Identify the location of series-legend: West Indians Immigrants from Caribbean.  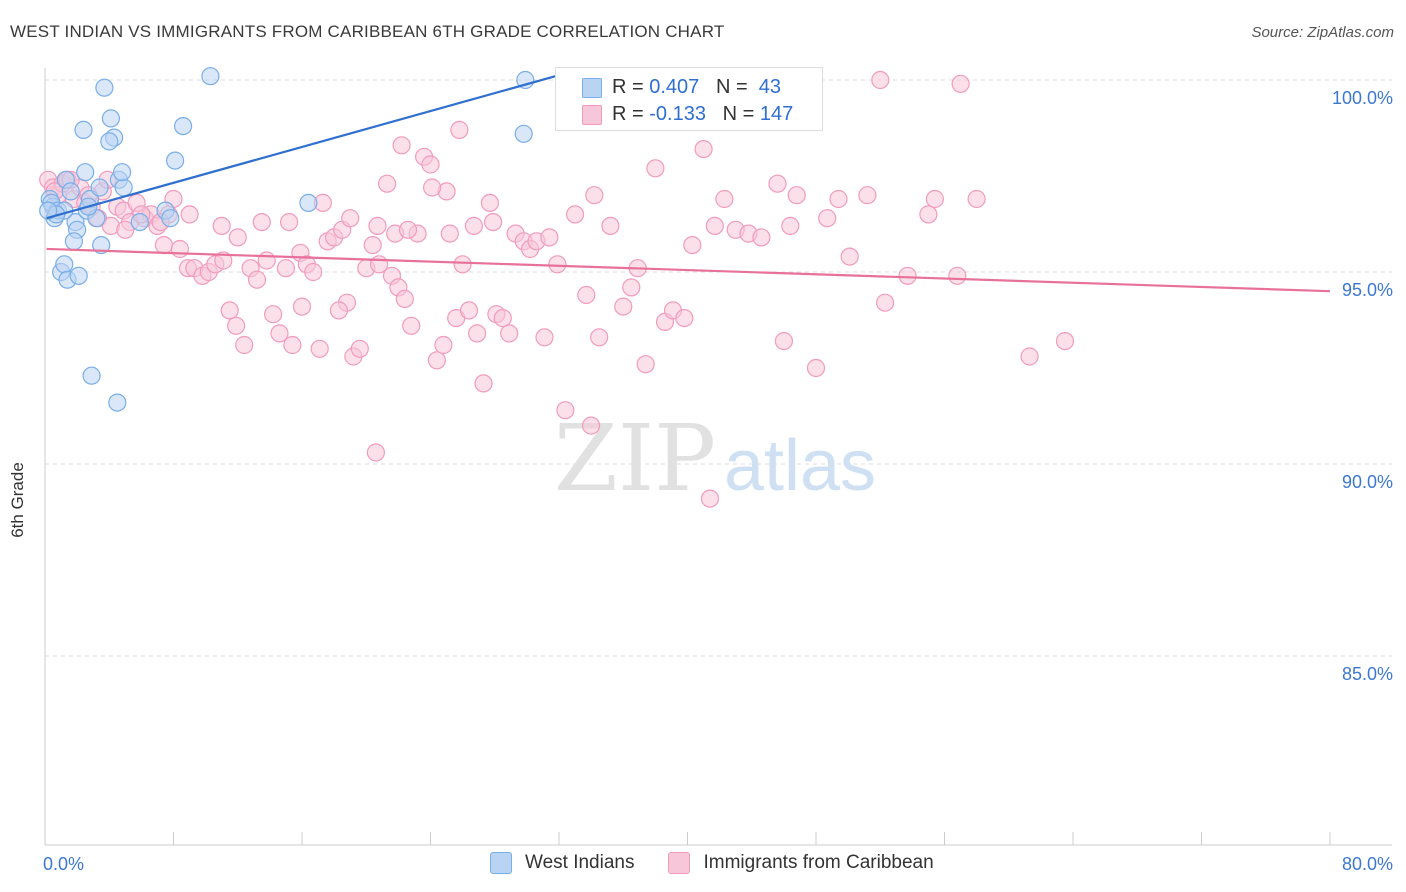
(729, 863).